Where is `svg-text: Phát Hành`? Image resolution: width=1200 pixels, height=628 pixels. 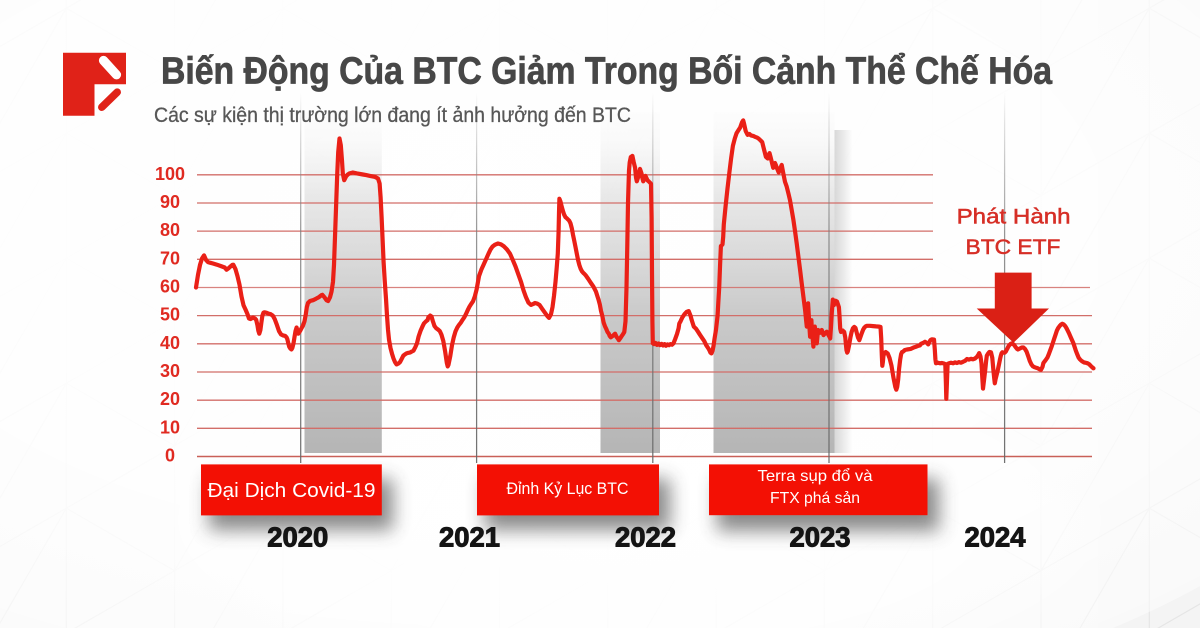
svg-text: Phát Hành is located at coordinates (1014, 217).